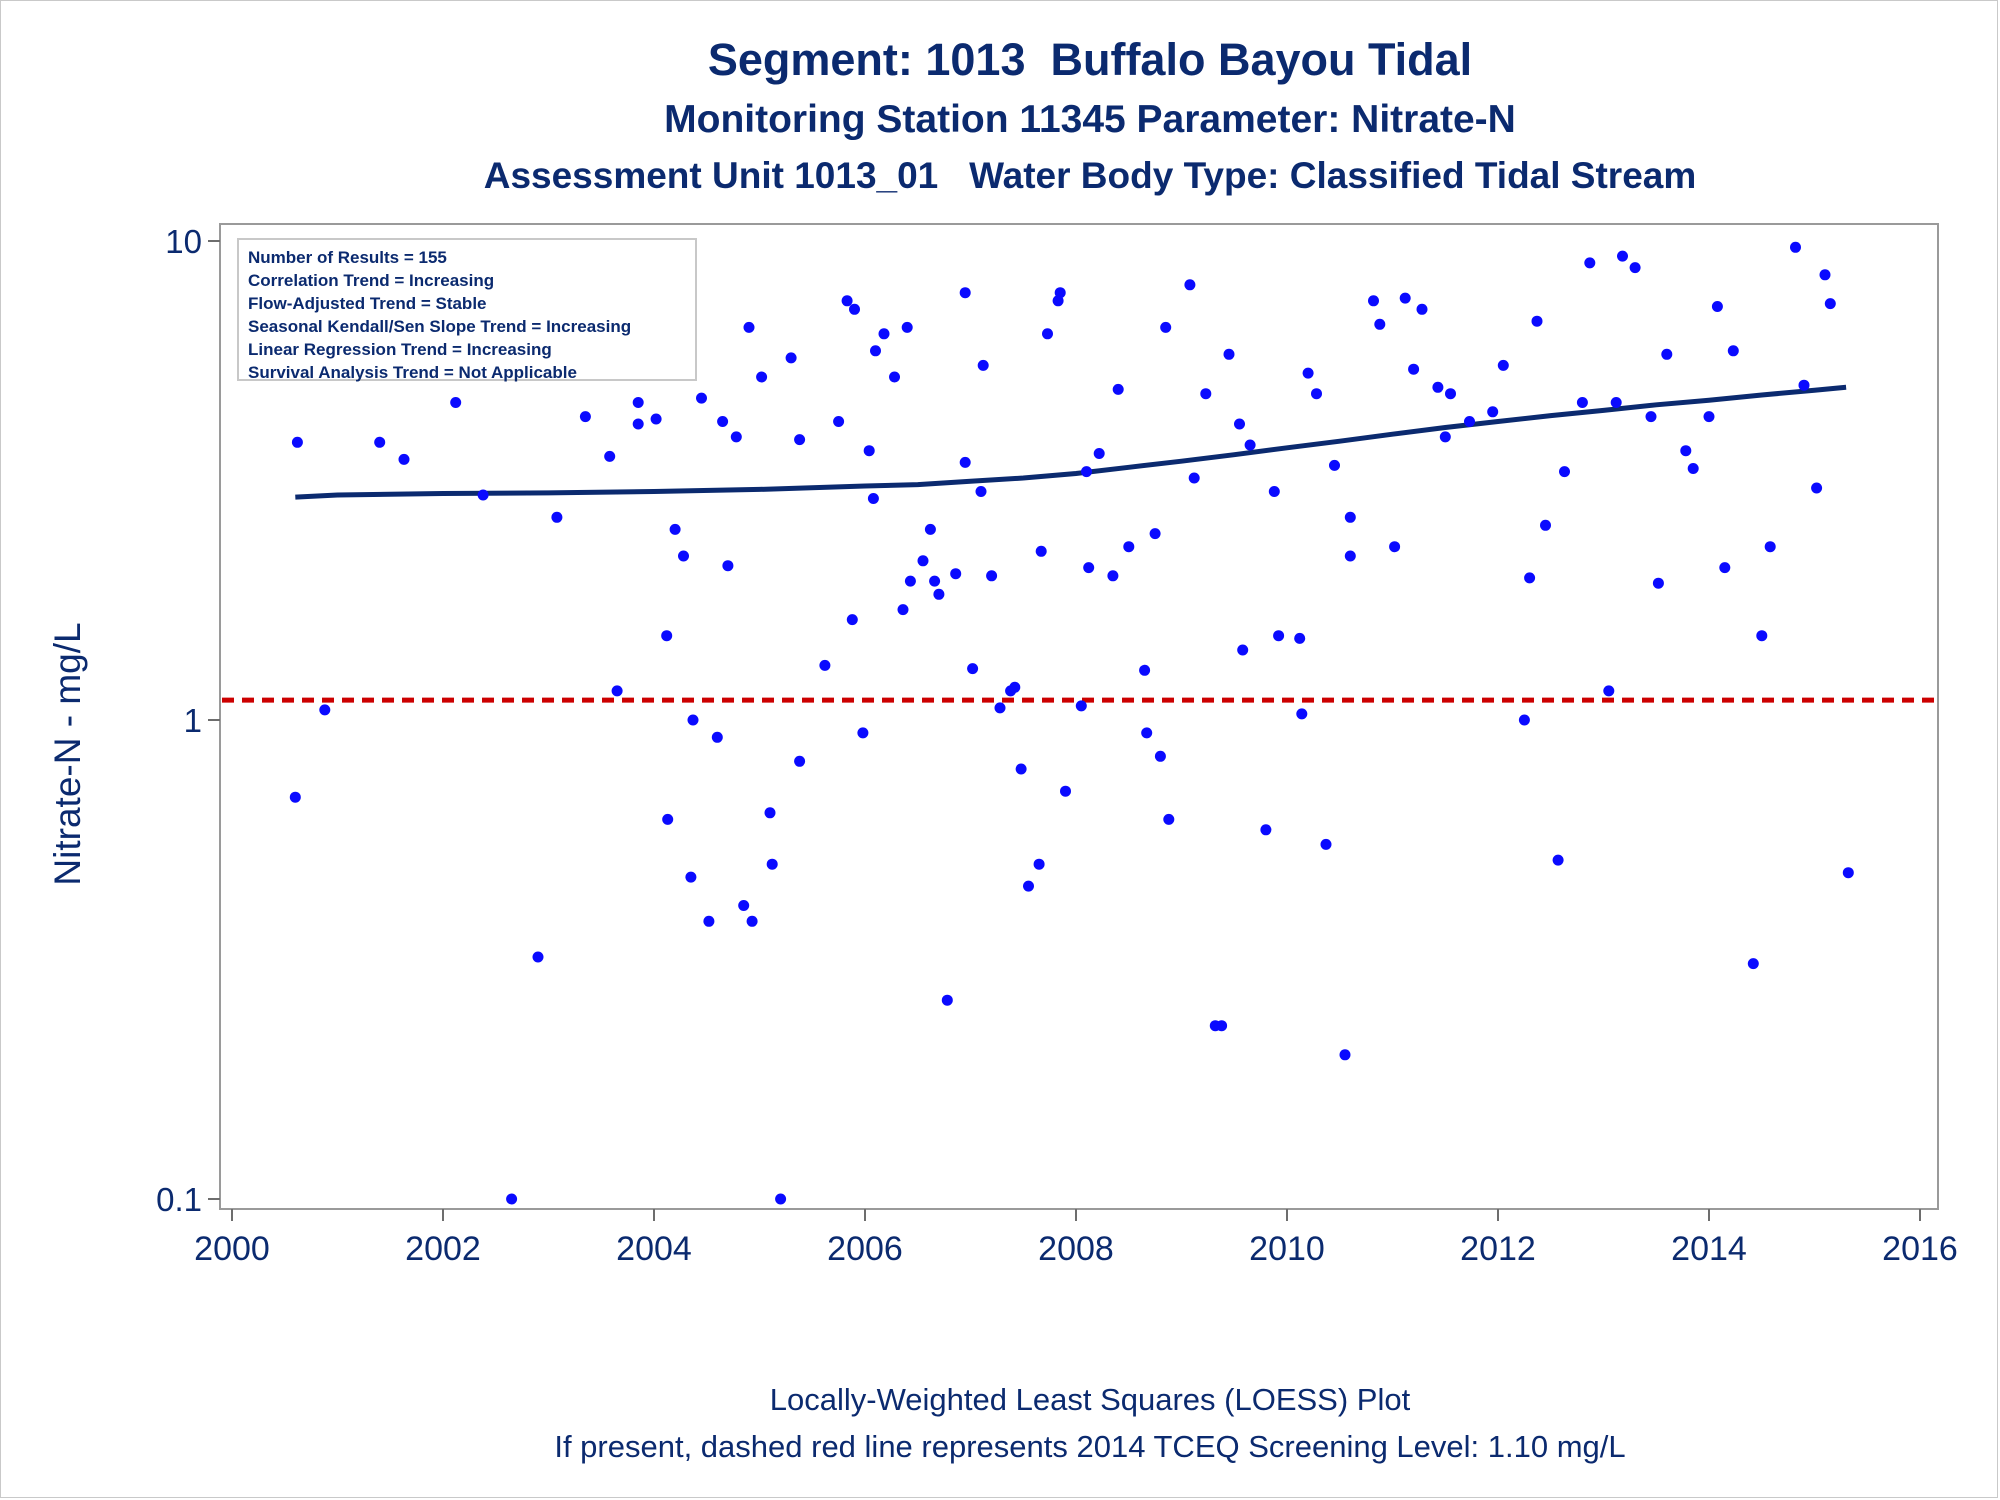 The image size is (2000, 1500). What do you see at coordinates (367, 303) in the screenshot?
I see `stat-flow-adjusted-trend: Flow-Adjusted Trend = Stable` at bounding box center [367, 303].